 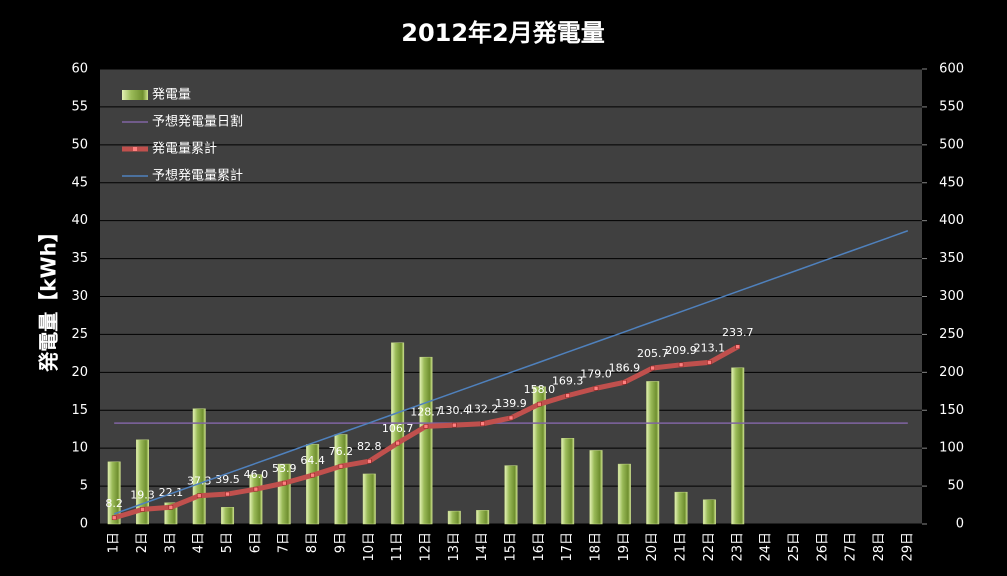 I want to click on data-label: 128.7, so click(x=426, y=411).